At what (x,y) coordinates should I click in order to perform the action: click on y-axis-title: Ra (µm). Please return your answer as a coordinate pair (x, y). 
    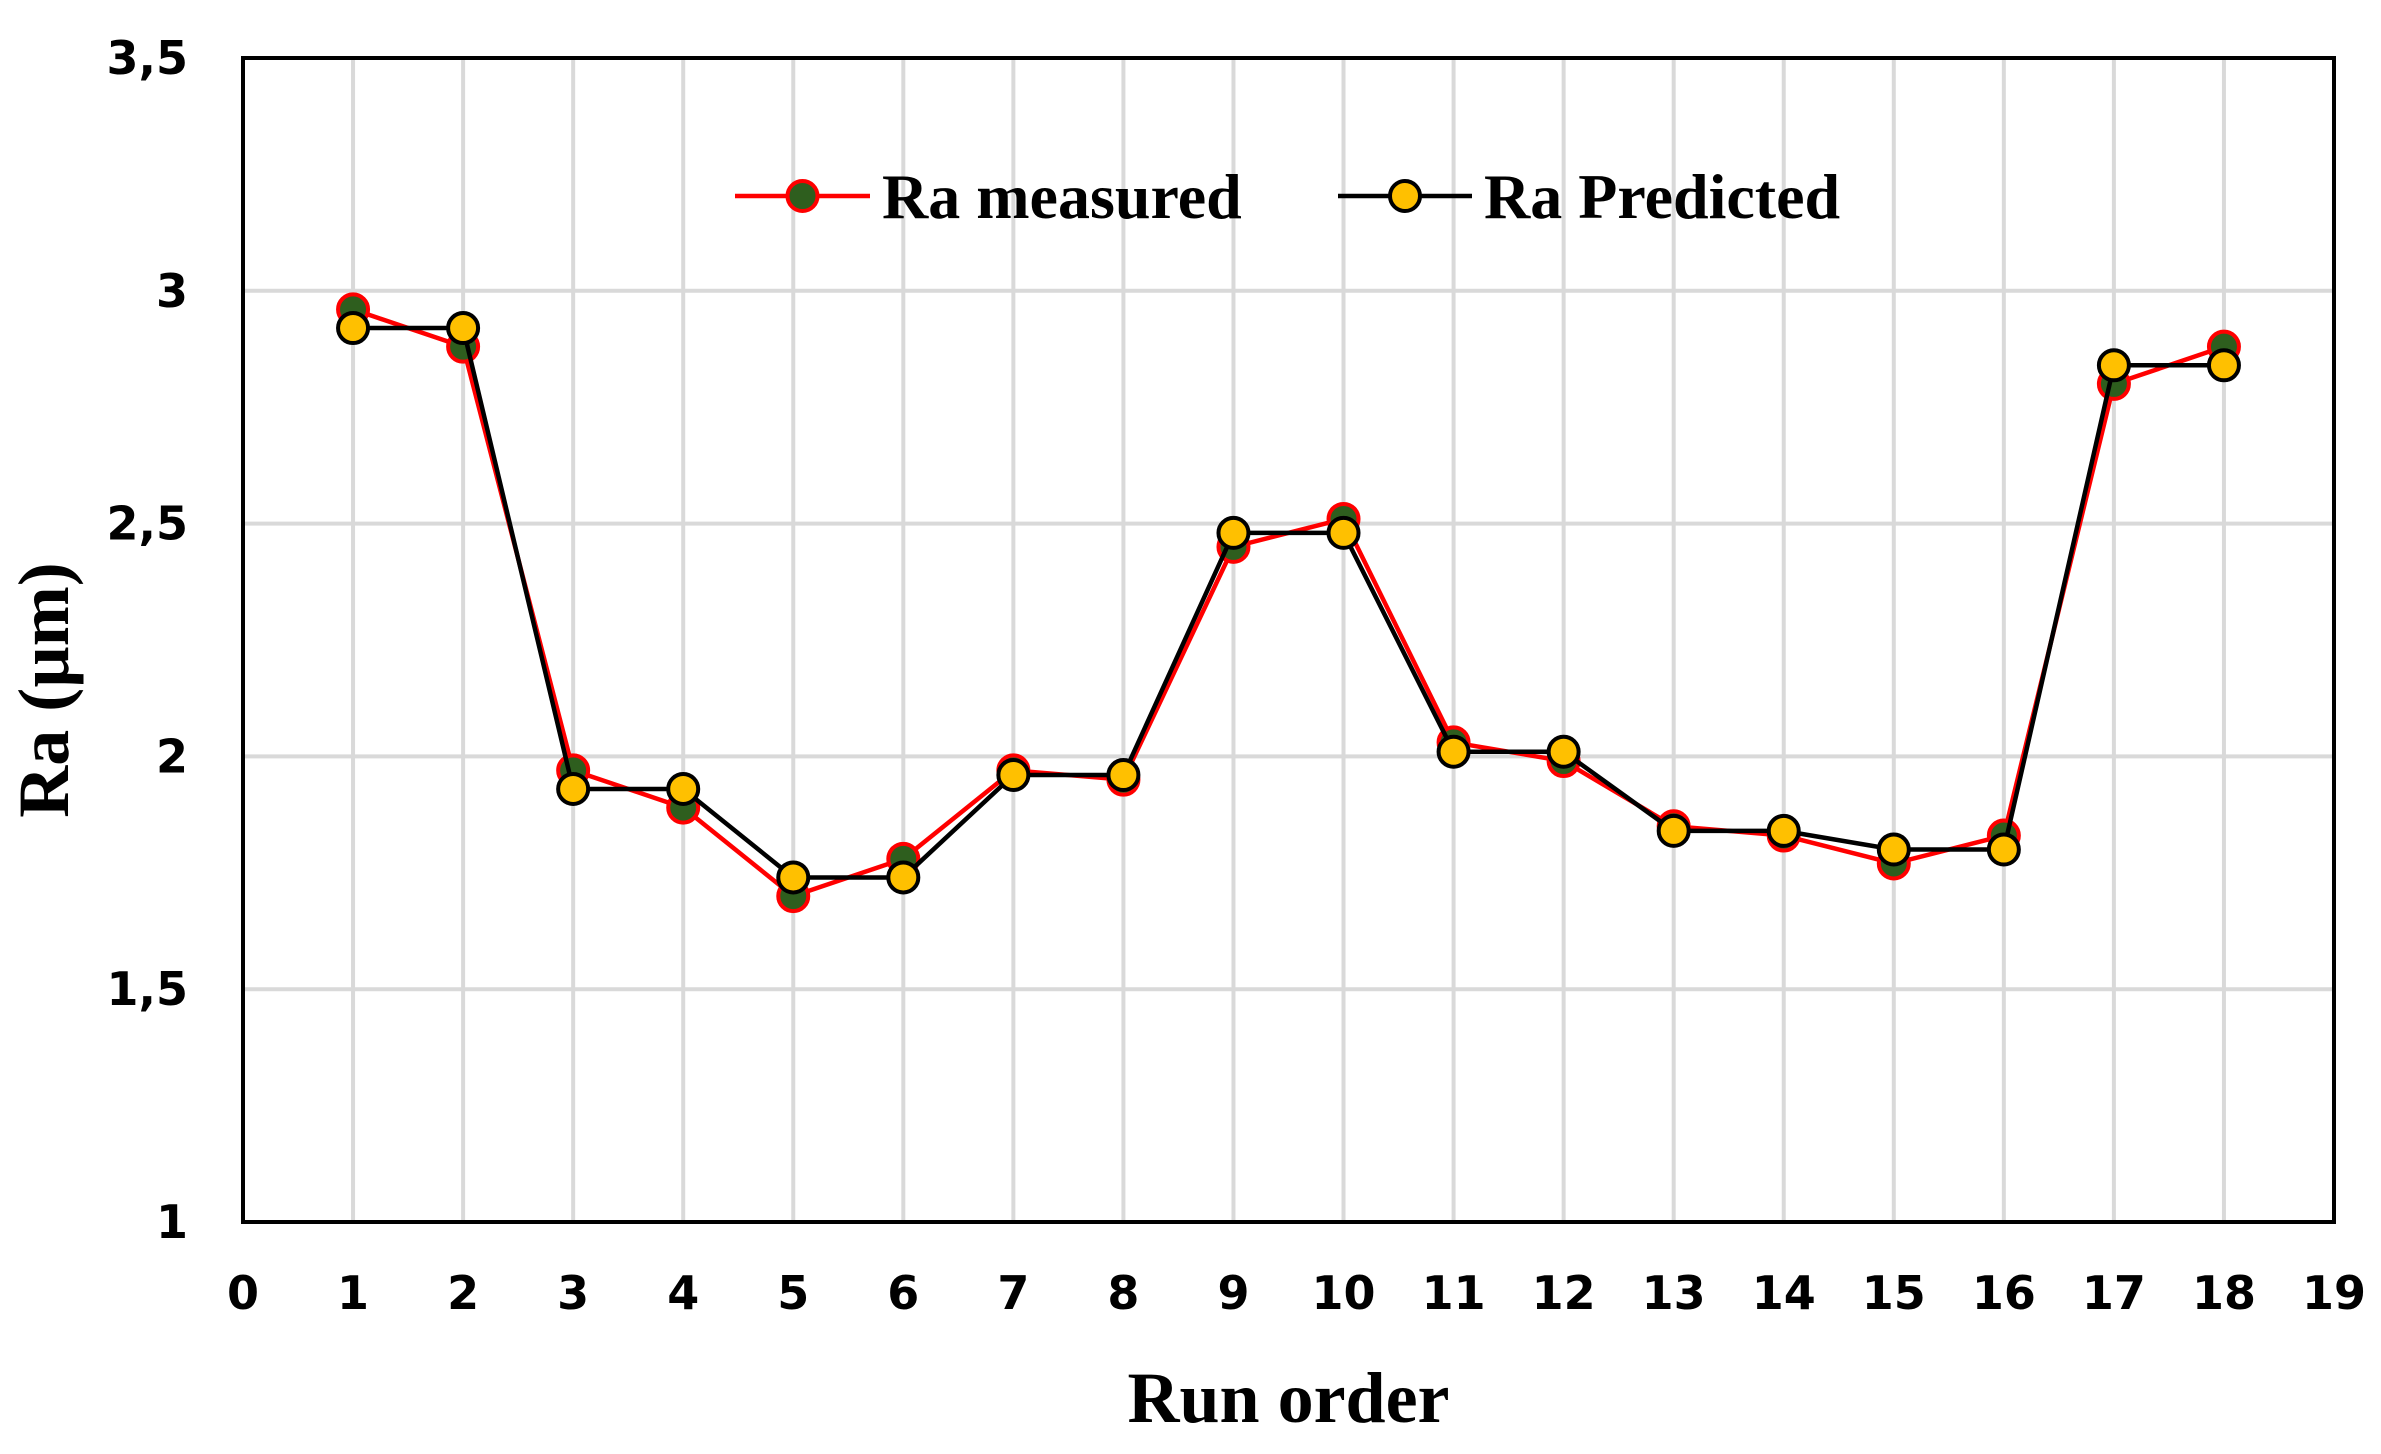
    Looking at the image, I should click on (44, 689).